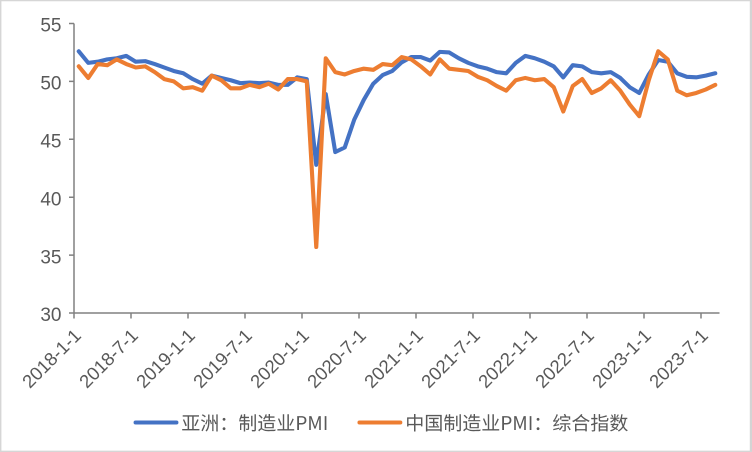  What do you see at coordinates (50, 257) in the screenshot?
I see `svg-text: 35` at bounding box center [50, 257].